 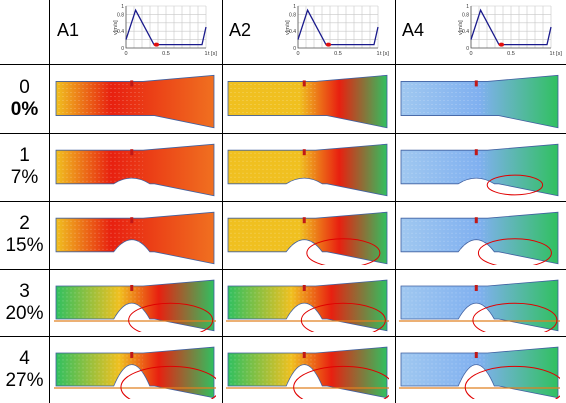 What do you see at coordinates (24, 245) in the screenshot?
I see `row-stenosis-percent: 15%` at bounding box center [24, 245].